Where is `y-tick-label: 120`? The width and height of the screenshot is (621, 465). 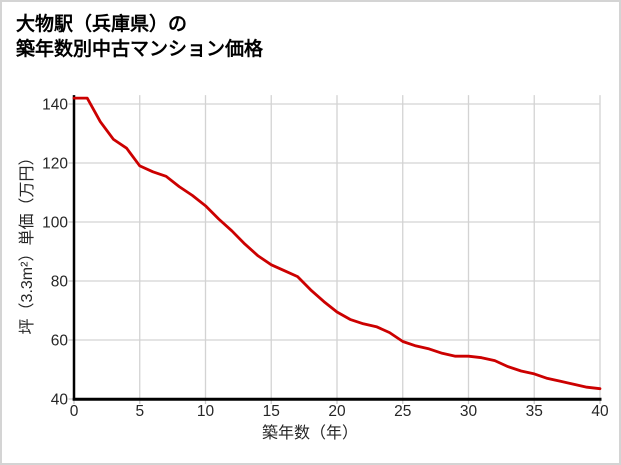
y-tick-label: 120 is located at coordinates (55, 164).